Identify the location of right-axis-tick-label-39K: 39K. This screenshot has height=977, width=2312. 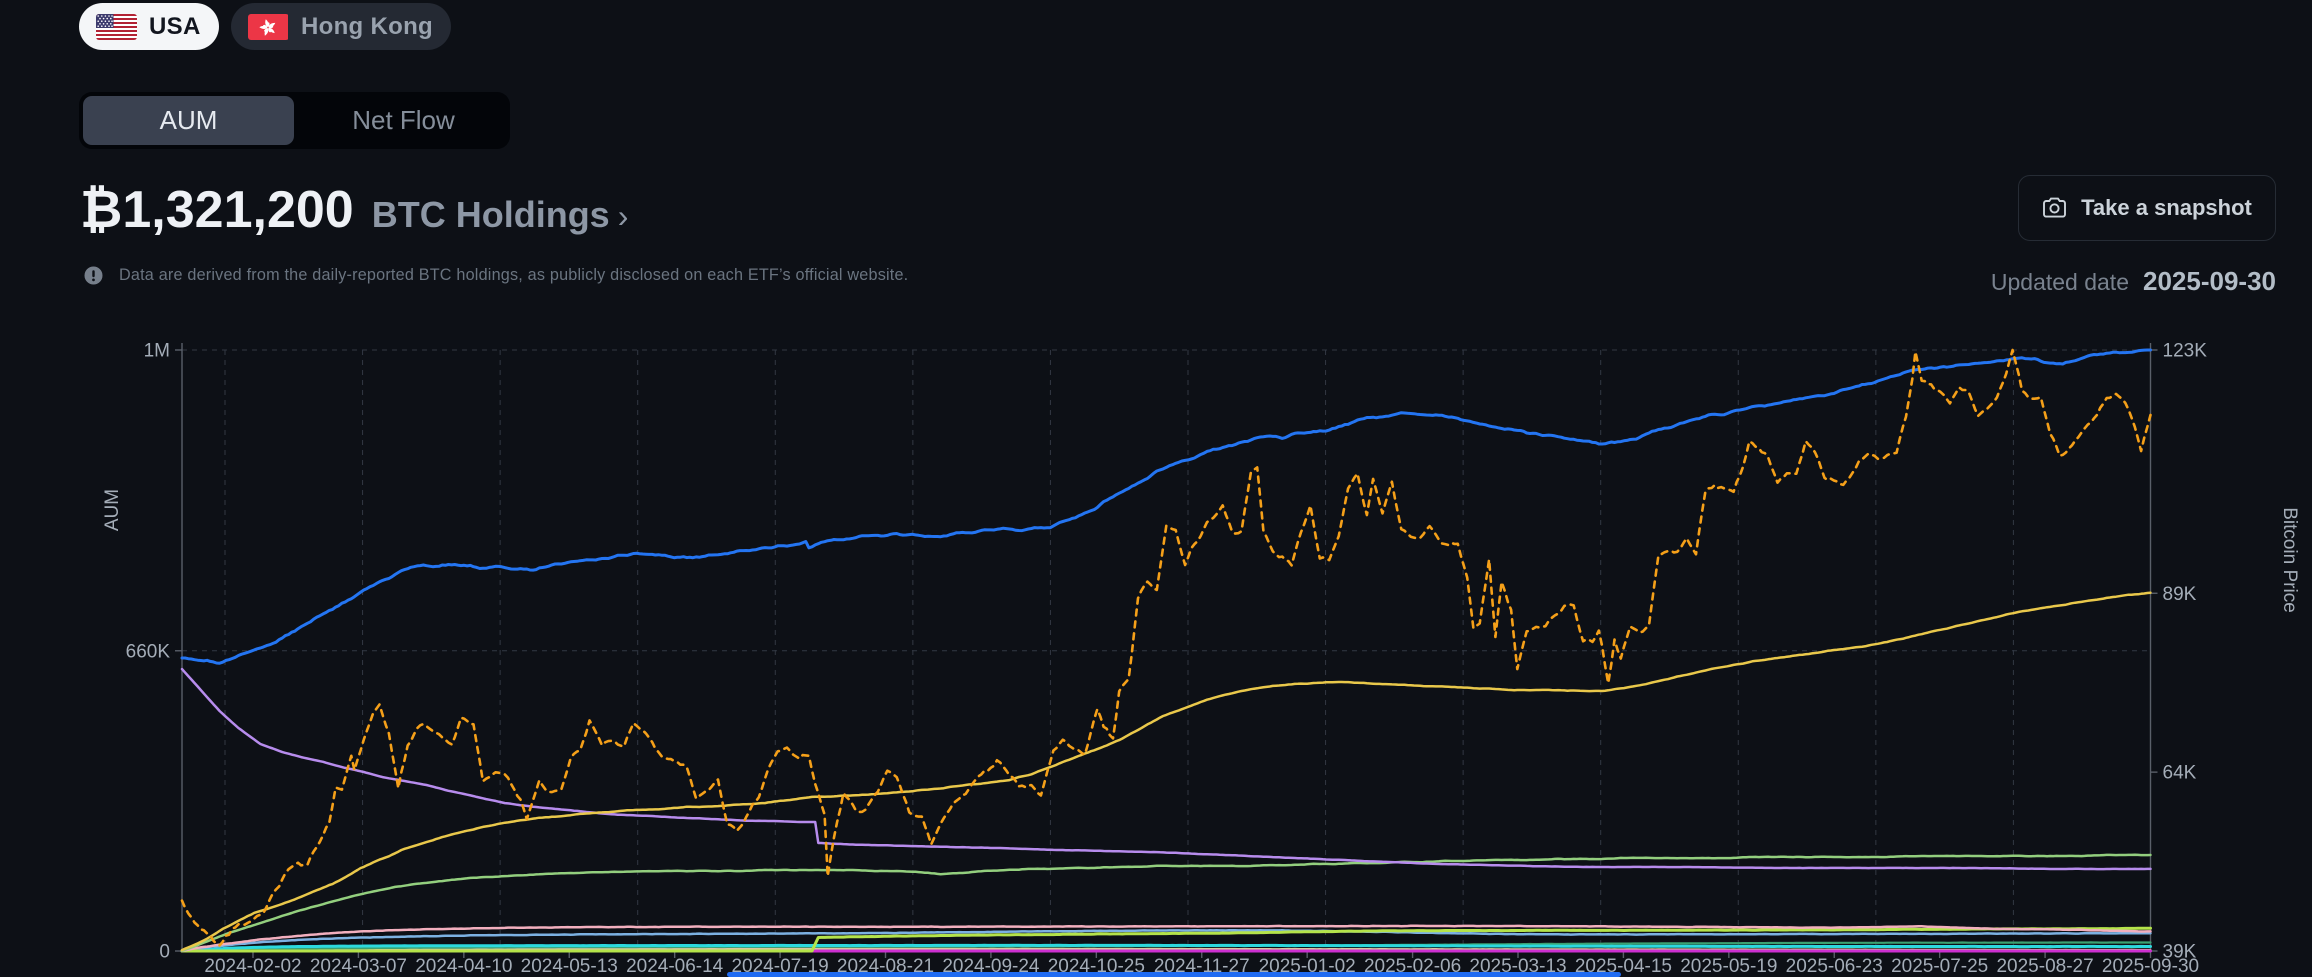
(2180, 952).